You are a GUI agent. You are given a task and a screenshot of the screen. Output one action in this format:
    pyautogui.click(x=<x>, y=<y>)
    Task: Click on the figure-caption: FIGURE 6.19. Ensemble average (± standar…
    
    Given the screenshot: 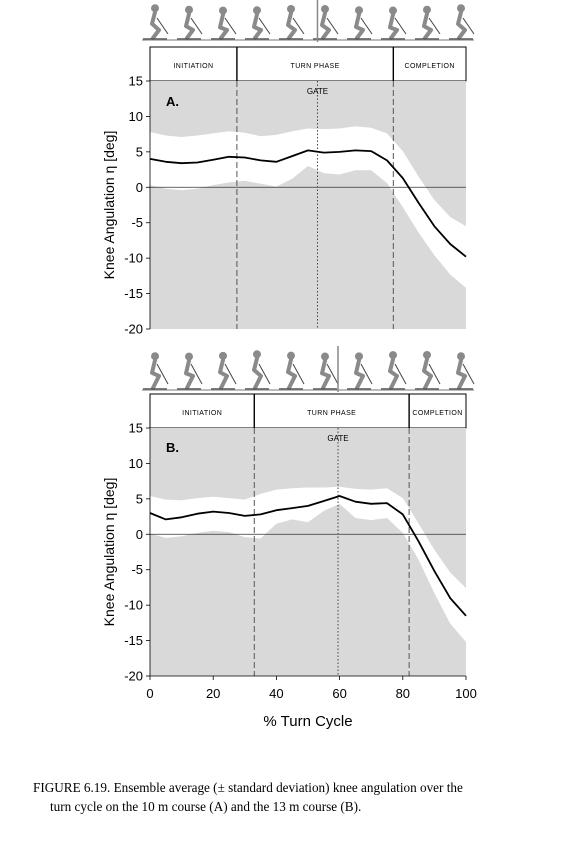 What is the action you would take?
    pyautogui.click(x=307, y=797)
    